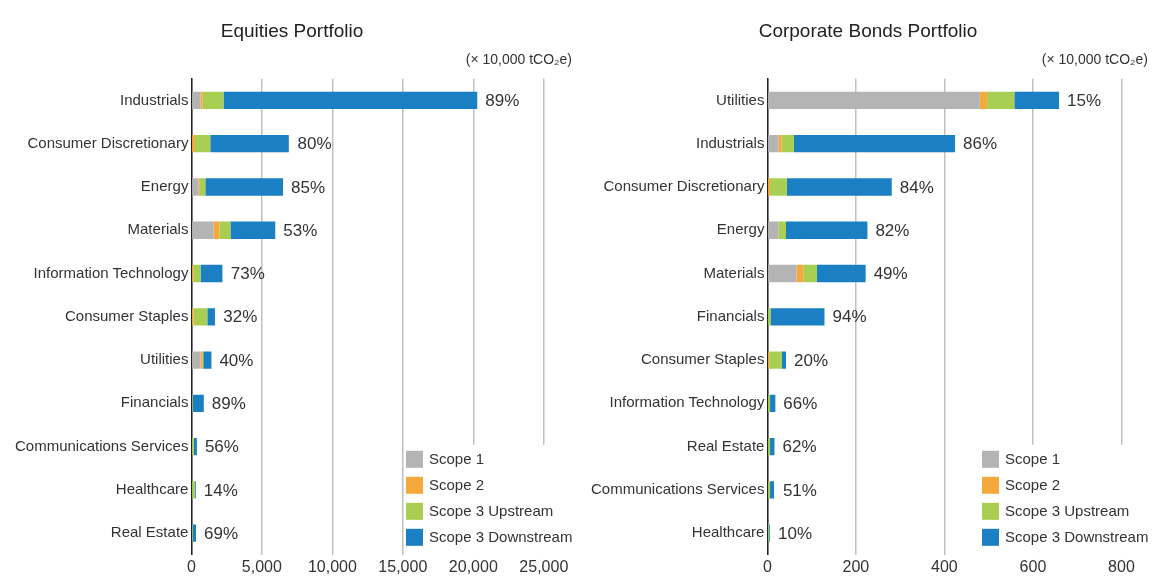  What do you see at coordinates (544, 566) in the screenshot?
I see `x-tick-label: 25,000` at bounding box center [544, 566].